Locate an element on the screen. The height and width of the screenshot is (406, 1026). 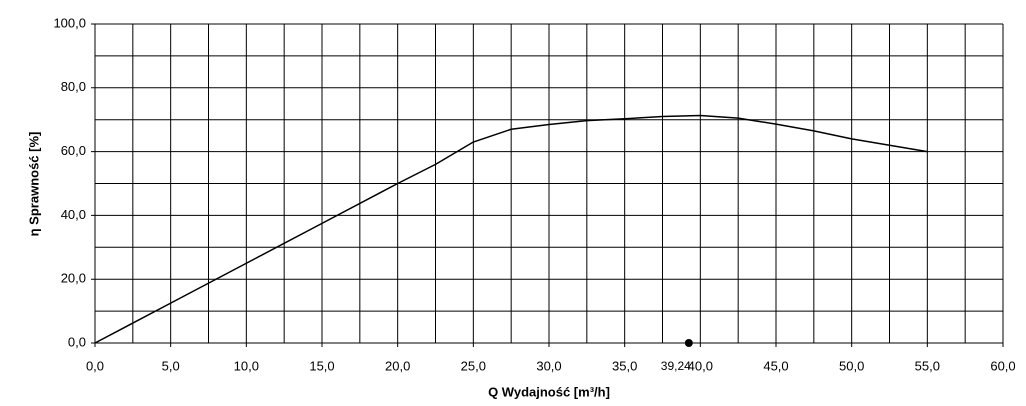
y-tick-label: 40,0 is located at coordinates (73, 214).